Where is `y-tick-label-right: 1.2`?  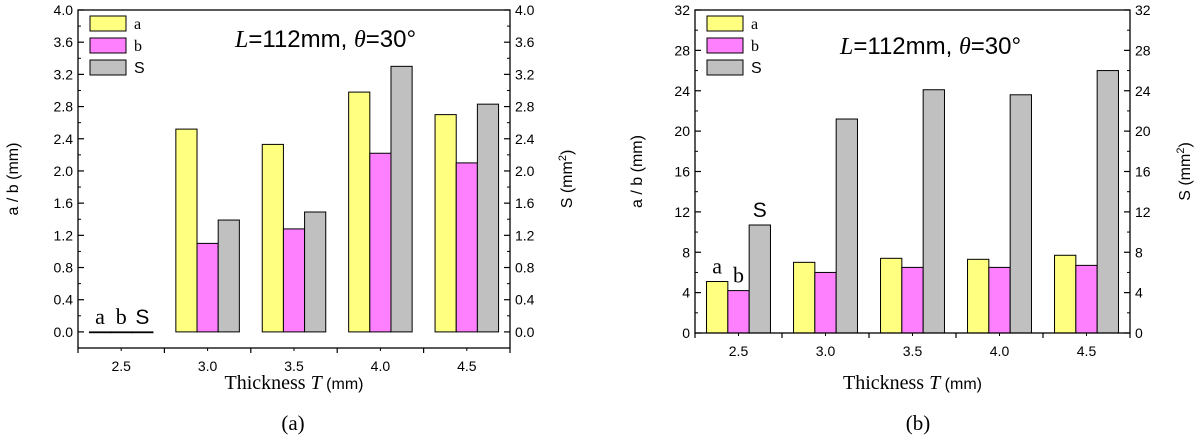
y-tick-label-right: 1.2 is located at coordinates (525, 235).